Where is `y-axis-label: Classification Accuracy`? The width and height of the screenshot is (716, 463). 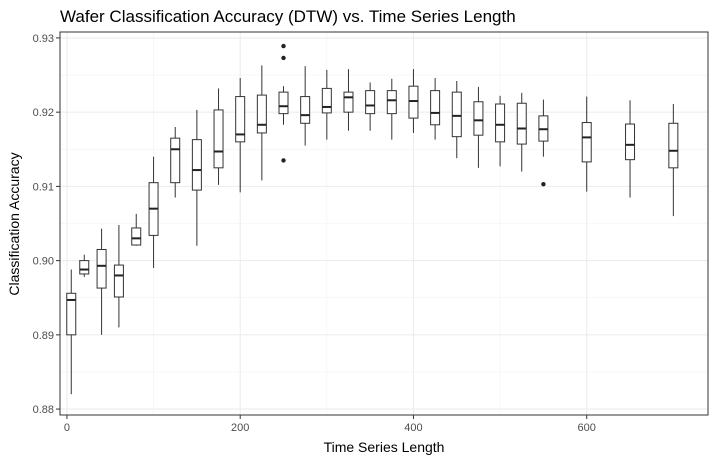
y-axis-label: Classification Accuracy is located at coordinates (14, 223).